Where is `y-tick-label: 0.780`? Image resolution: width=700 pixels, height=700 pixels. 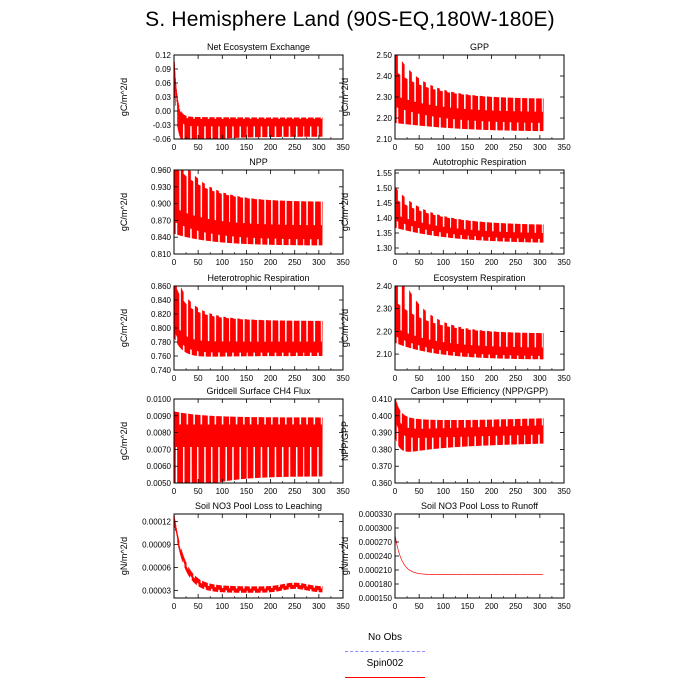 y-tick-label: 0.780 is located at coordinates (161, 342).